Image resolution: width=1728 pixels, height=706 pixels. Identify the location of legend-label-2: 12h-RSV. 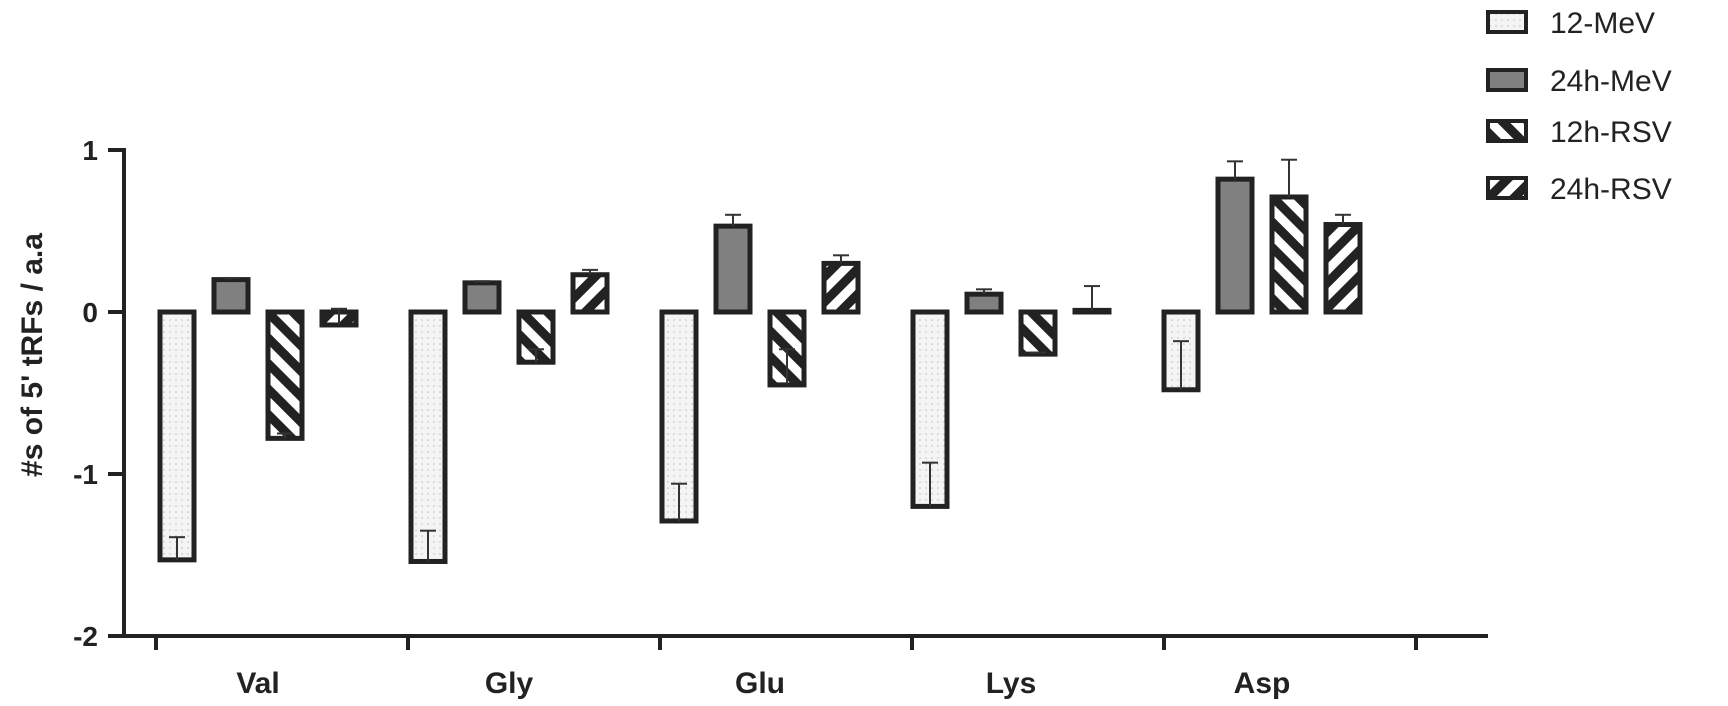
(1611, 132).